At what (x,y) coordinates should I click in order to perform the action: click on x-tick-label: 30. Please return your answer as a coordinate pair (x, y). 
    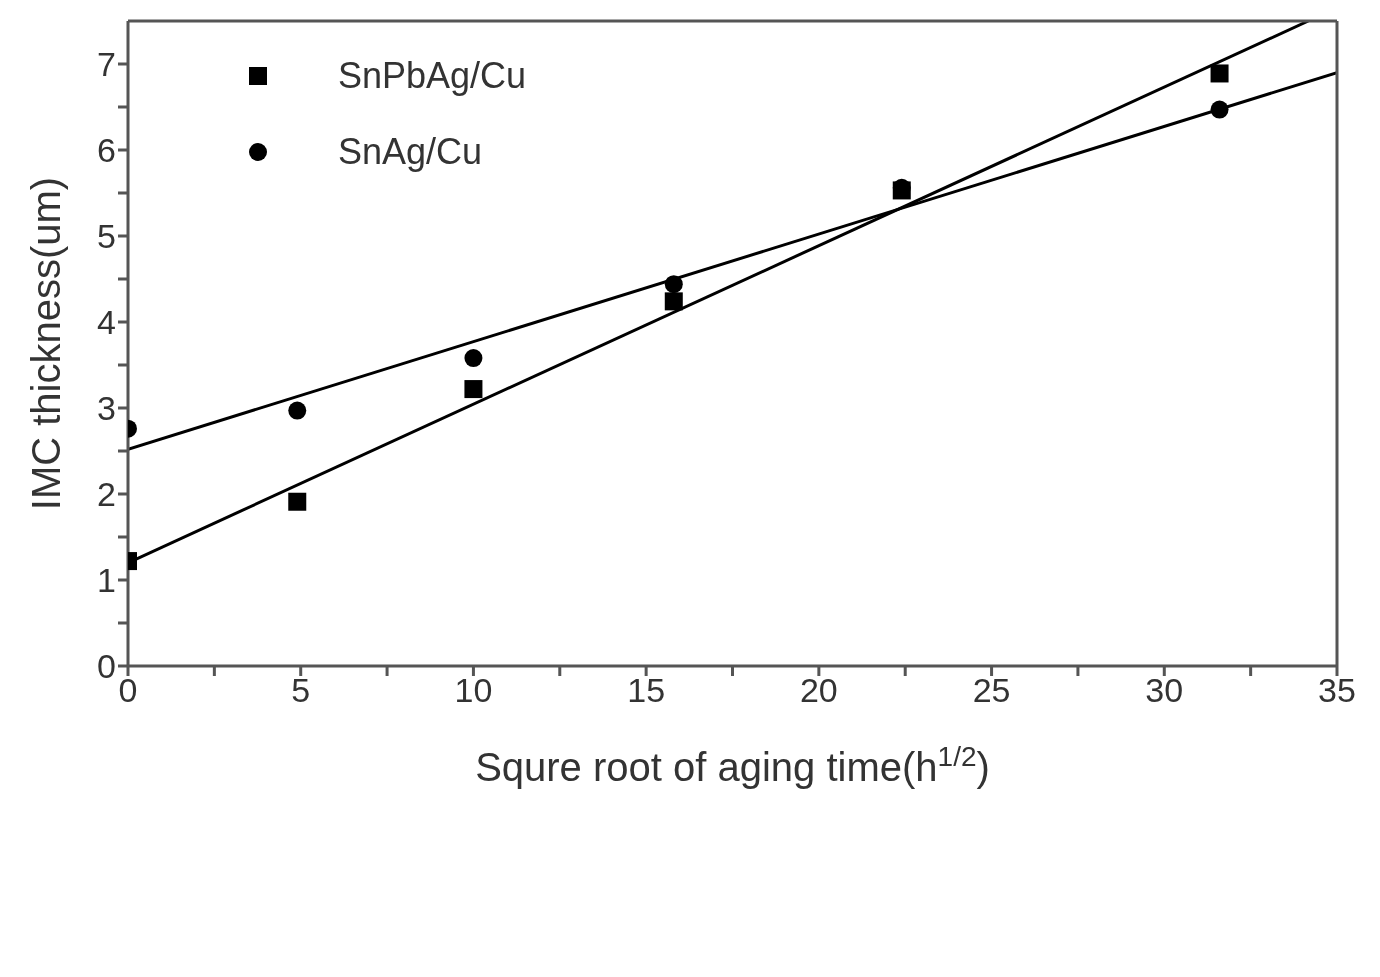
    Looking at the image, I should click on (1164, 690).